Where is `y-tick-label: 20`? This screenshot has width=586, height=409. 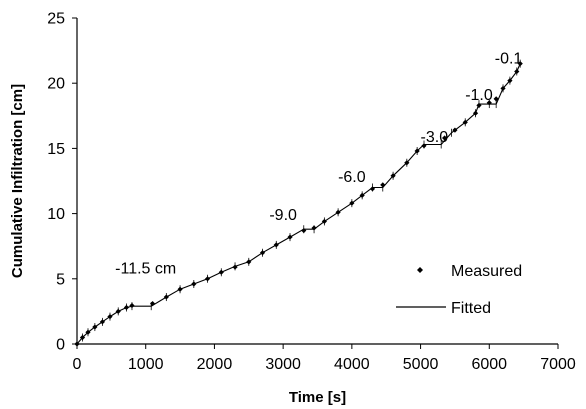 y-tick-label: 20 is located at coordinates (56, 84).